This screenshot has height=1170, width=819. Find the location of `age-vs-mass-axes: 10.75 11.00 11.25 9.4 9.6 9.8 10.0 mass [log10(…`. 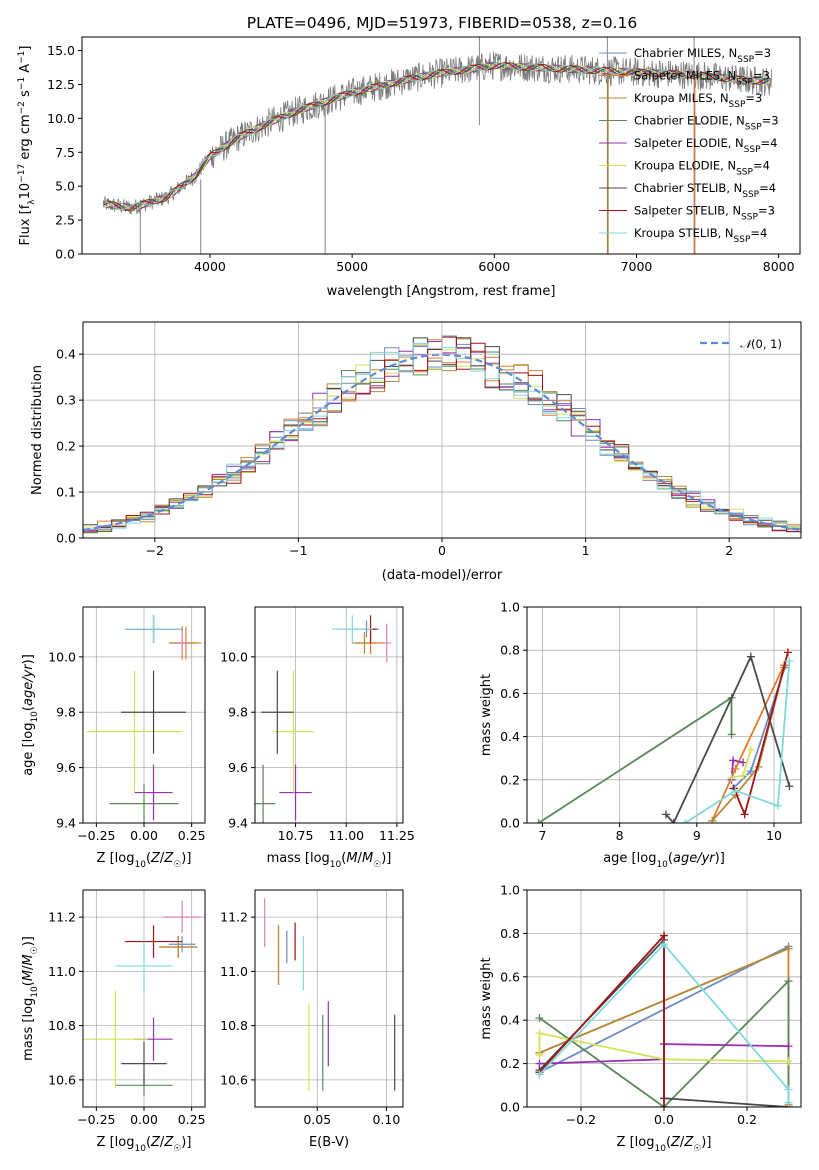

age-vs-mass-axes: 10.75 11.00 11.25 9.4 9.6 9.8 10.0 mass [log10(… is located at coordinates (317, 738).